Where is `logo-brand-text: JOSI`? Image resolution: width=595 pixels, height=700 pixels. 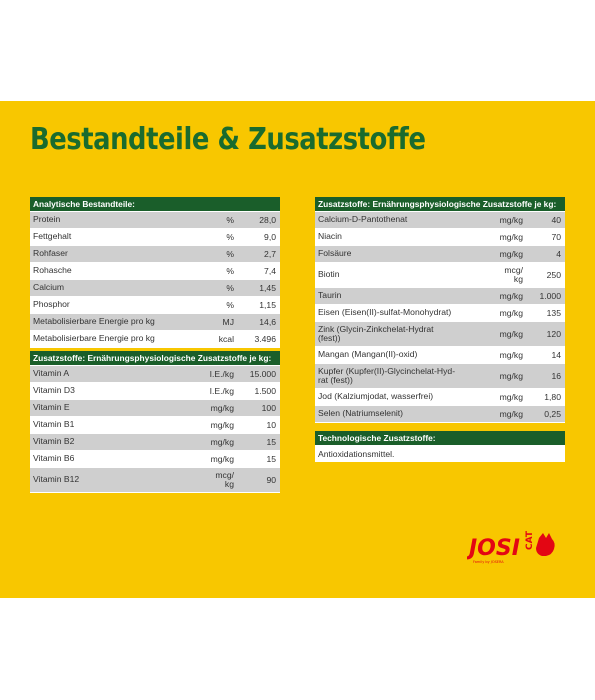
logo-brand-text: JOSI is located at coordinates (493, 548).